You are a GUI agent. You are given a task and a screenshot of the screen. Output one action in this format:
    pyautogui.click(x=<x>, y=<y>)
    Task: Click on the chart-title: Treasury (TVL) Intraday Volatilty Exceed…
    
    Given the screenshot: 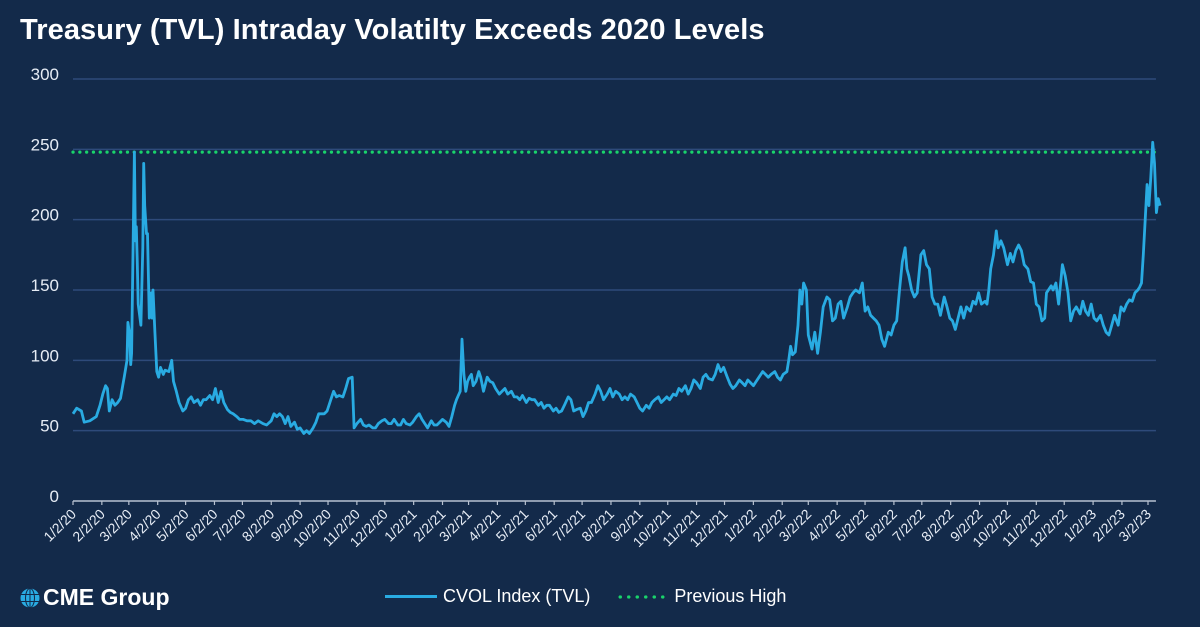 What is the action you would take?
    pyautogui.click(x=392, y=30)
    